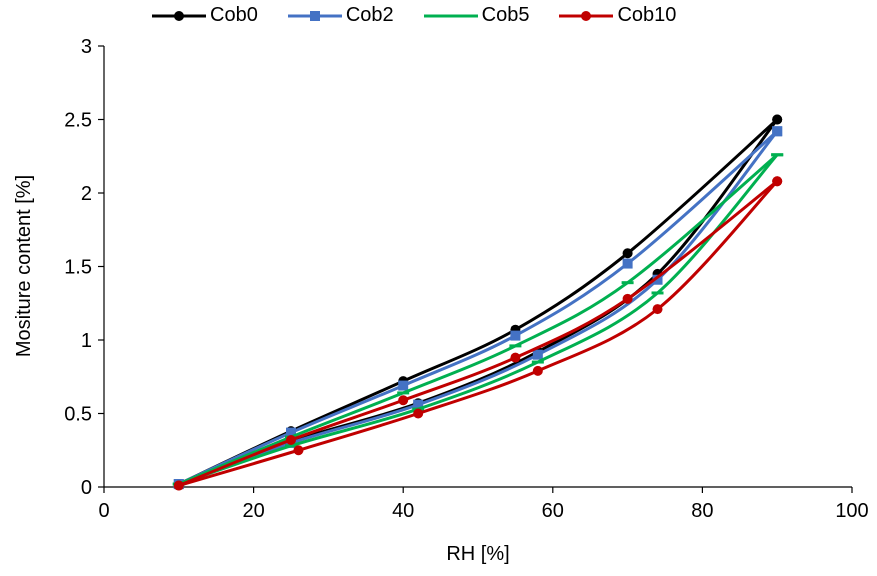  Describe the element at coordinates (403, 511) in the screenshot. I see `x-tick-label: 40` at that location.